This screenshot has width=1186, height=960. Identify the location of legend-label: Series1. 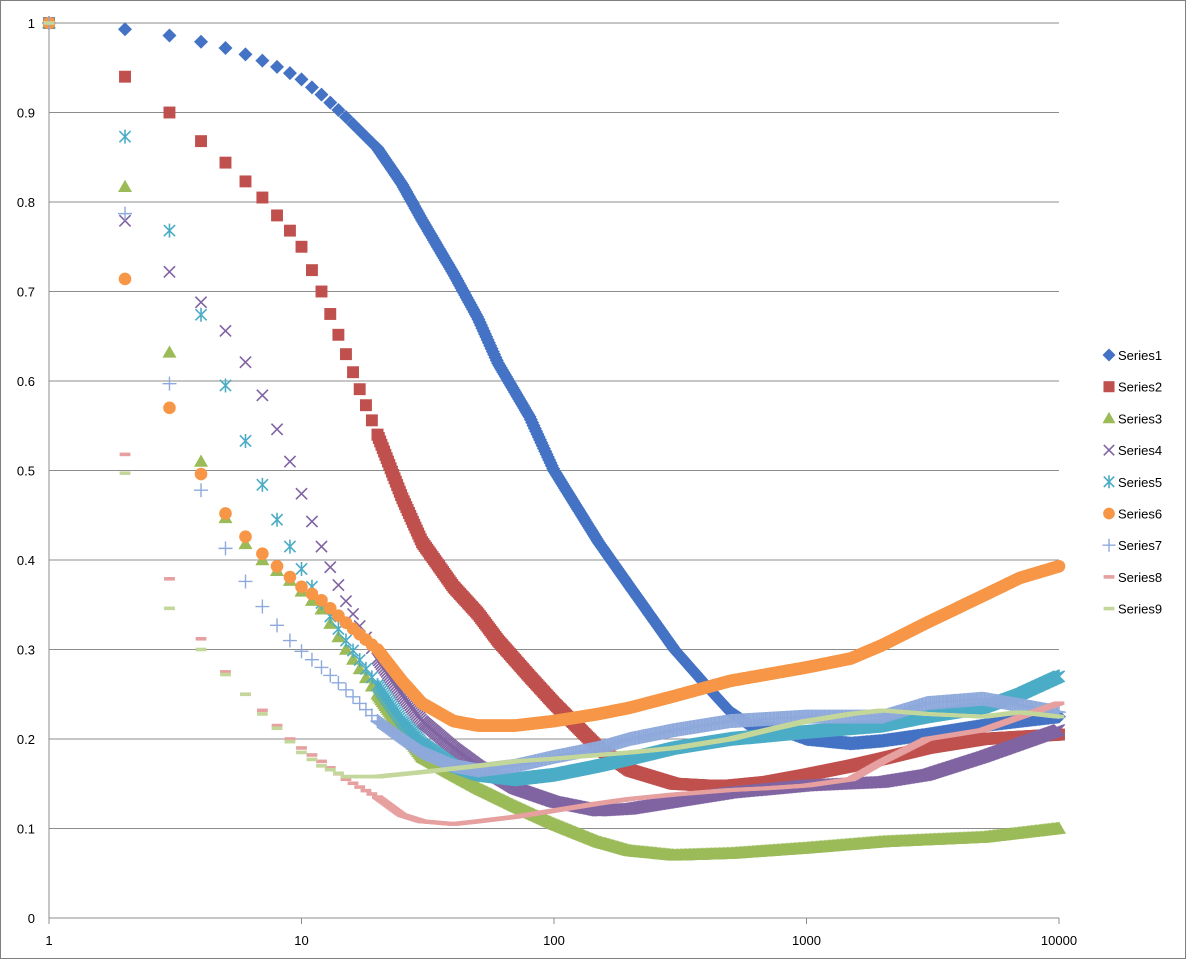
(1140, 355).